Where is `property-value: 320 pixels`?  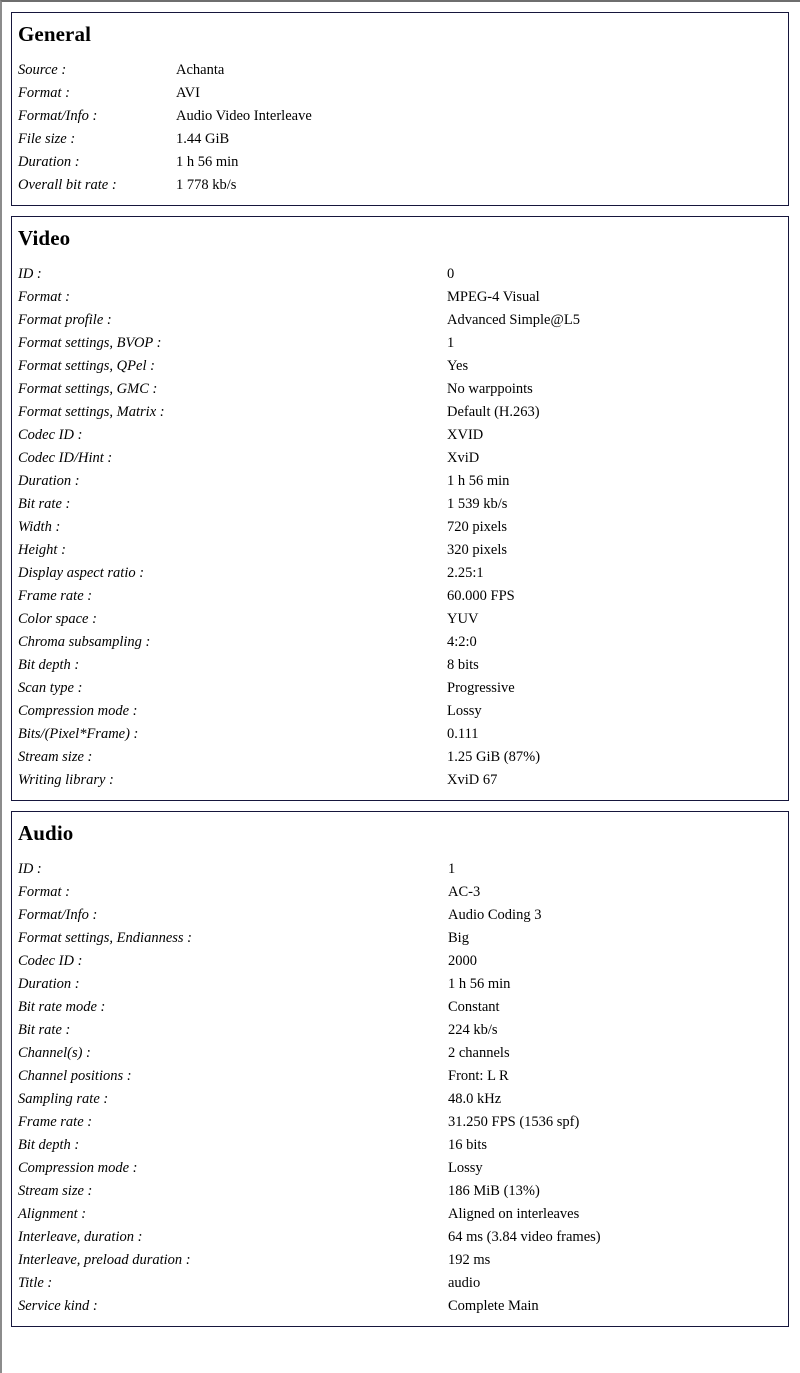
property-value: 320 pixels is located at coordinates (477, 550).